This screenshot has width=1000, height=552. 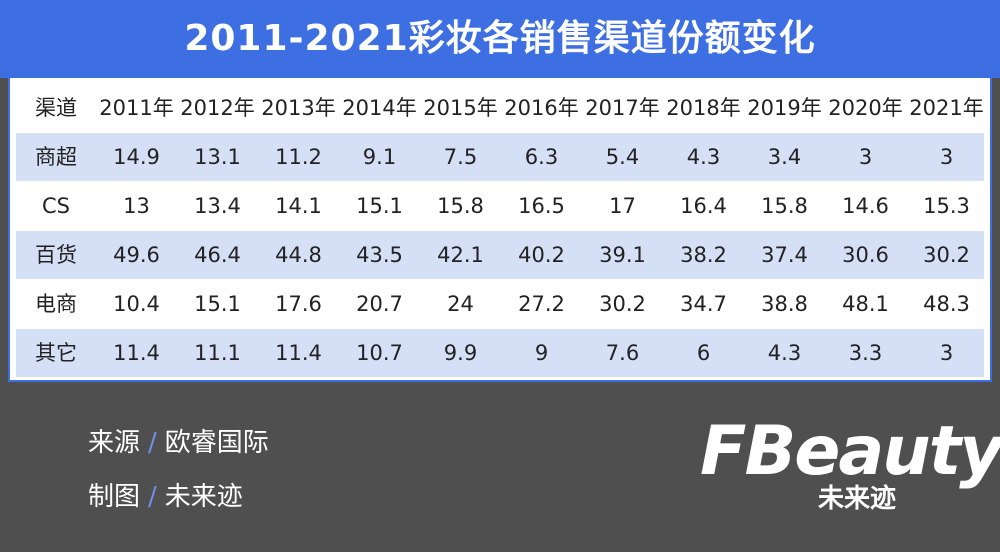 I want to click on cell: 11.2, so click(x=298, y=157).